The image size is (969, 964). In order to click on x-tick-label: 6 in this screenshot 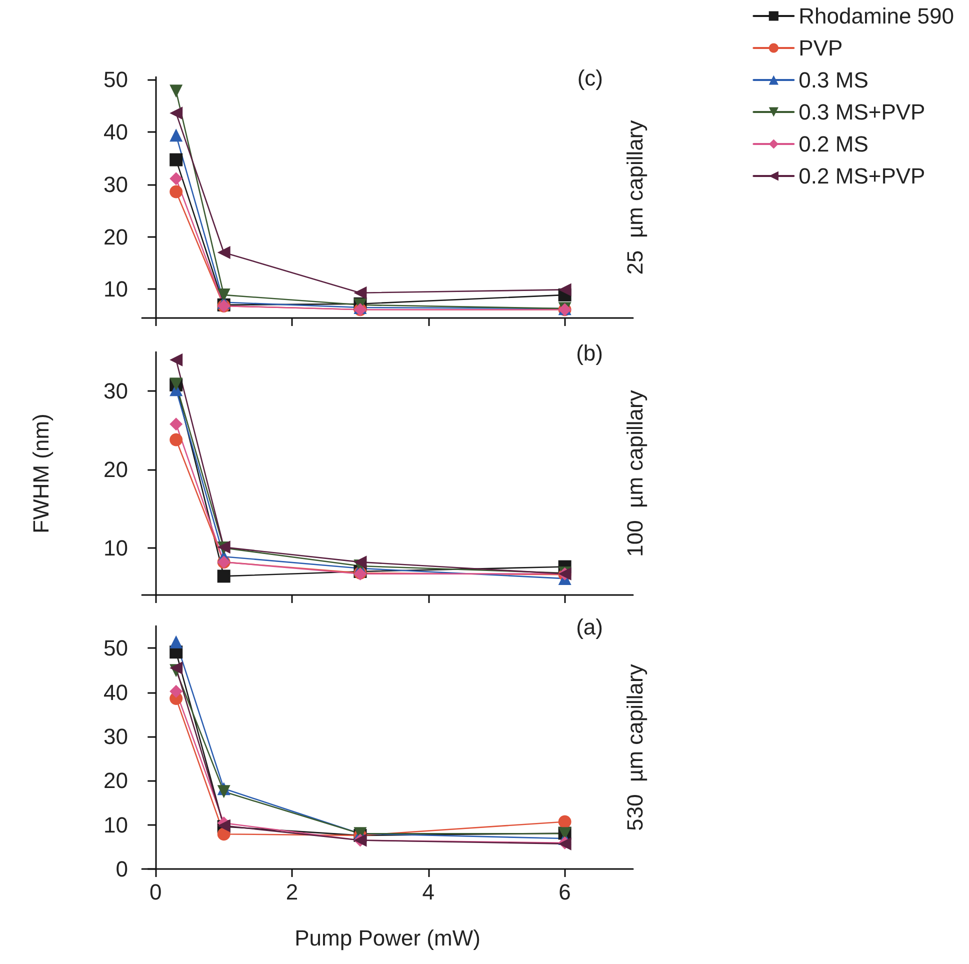, I will do `click(564, 892)`.